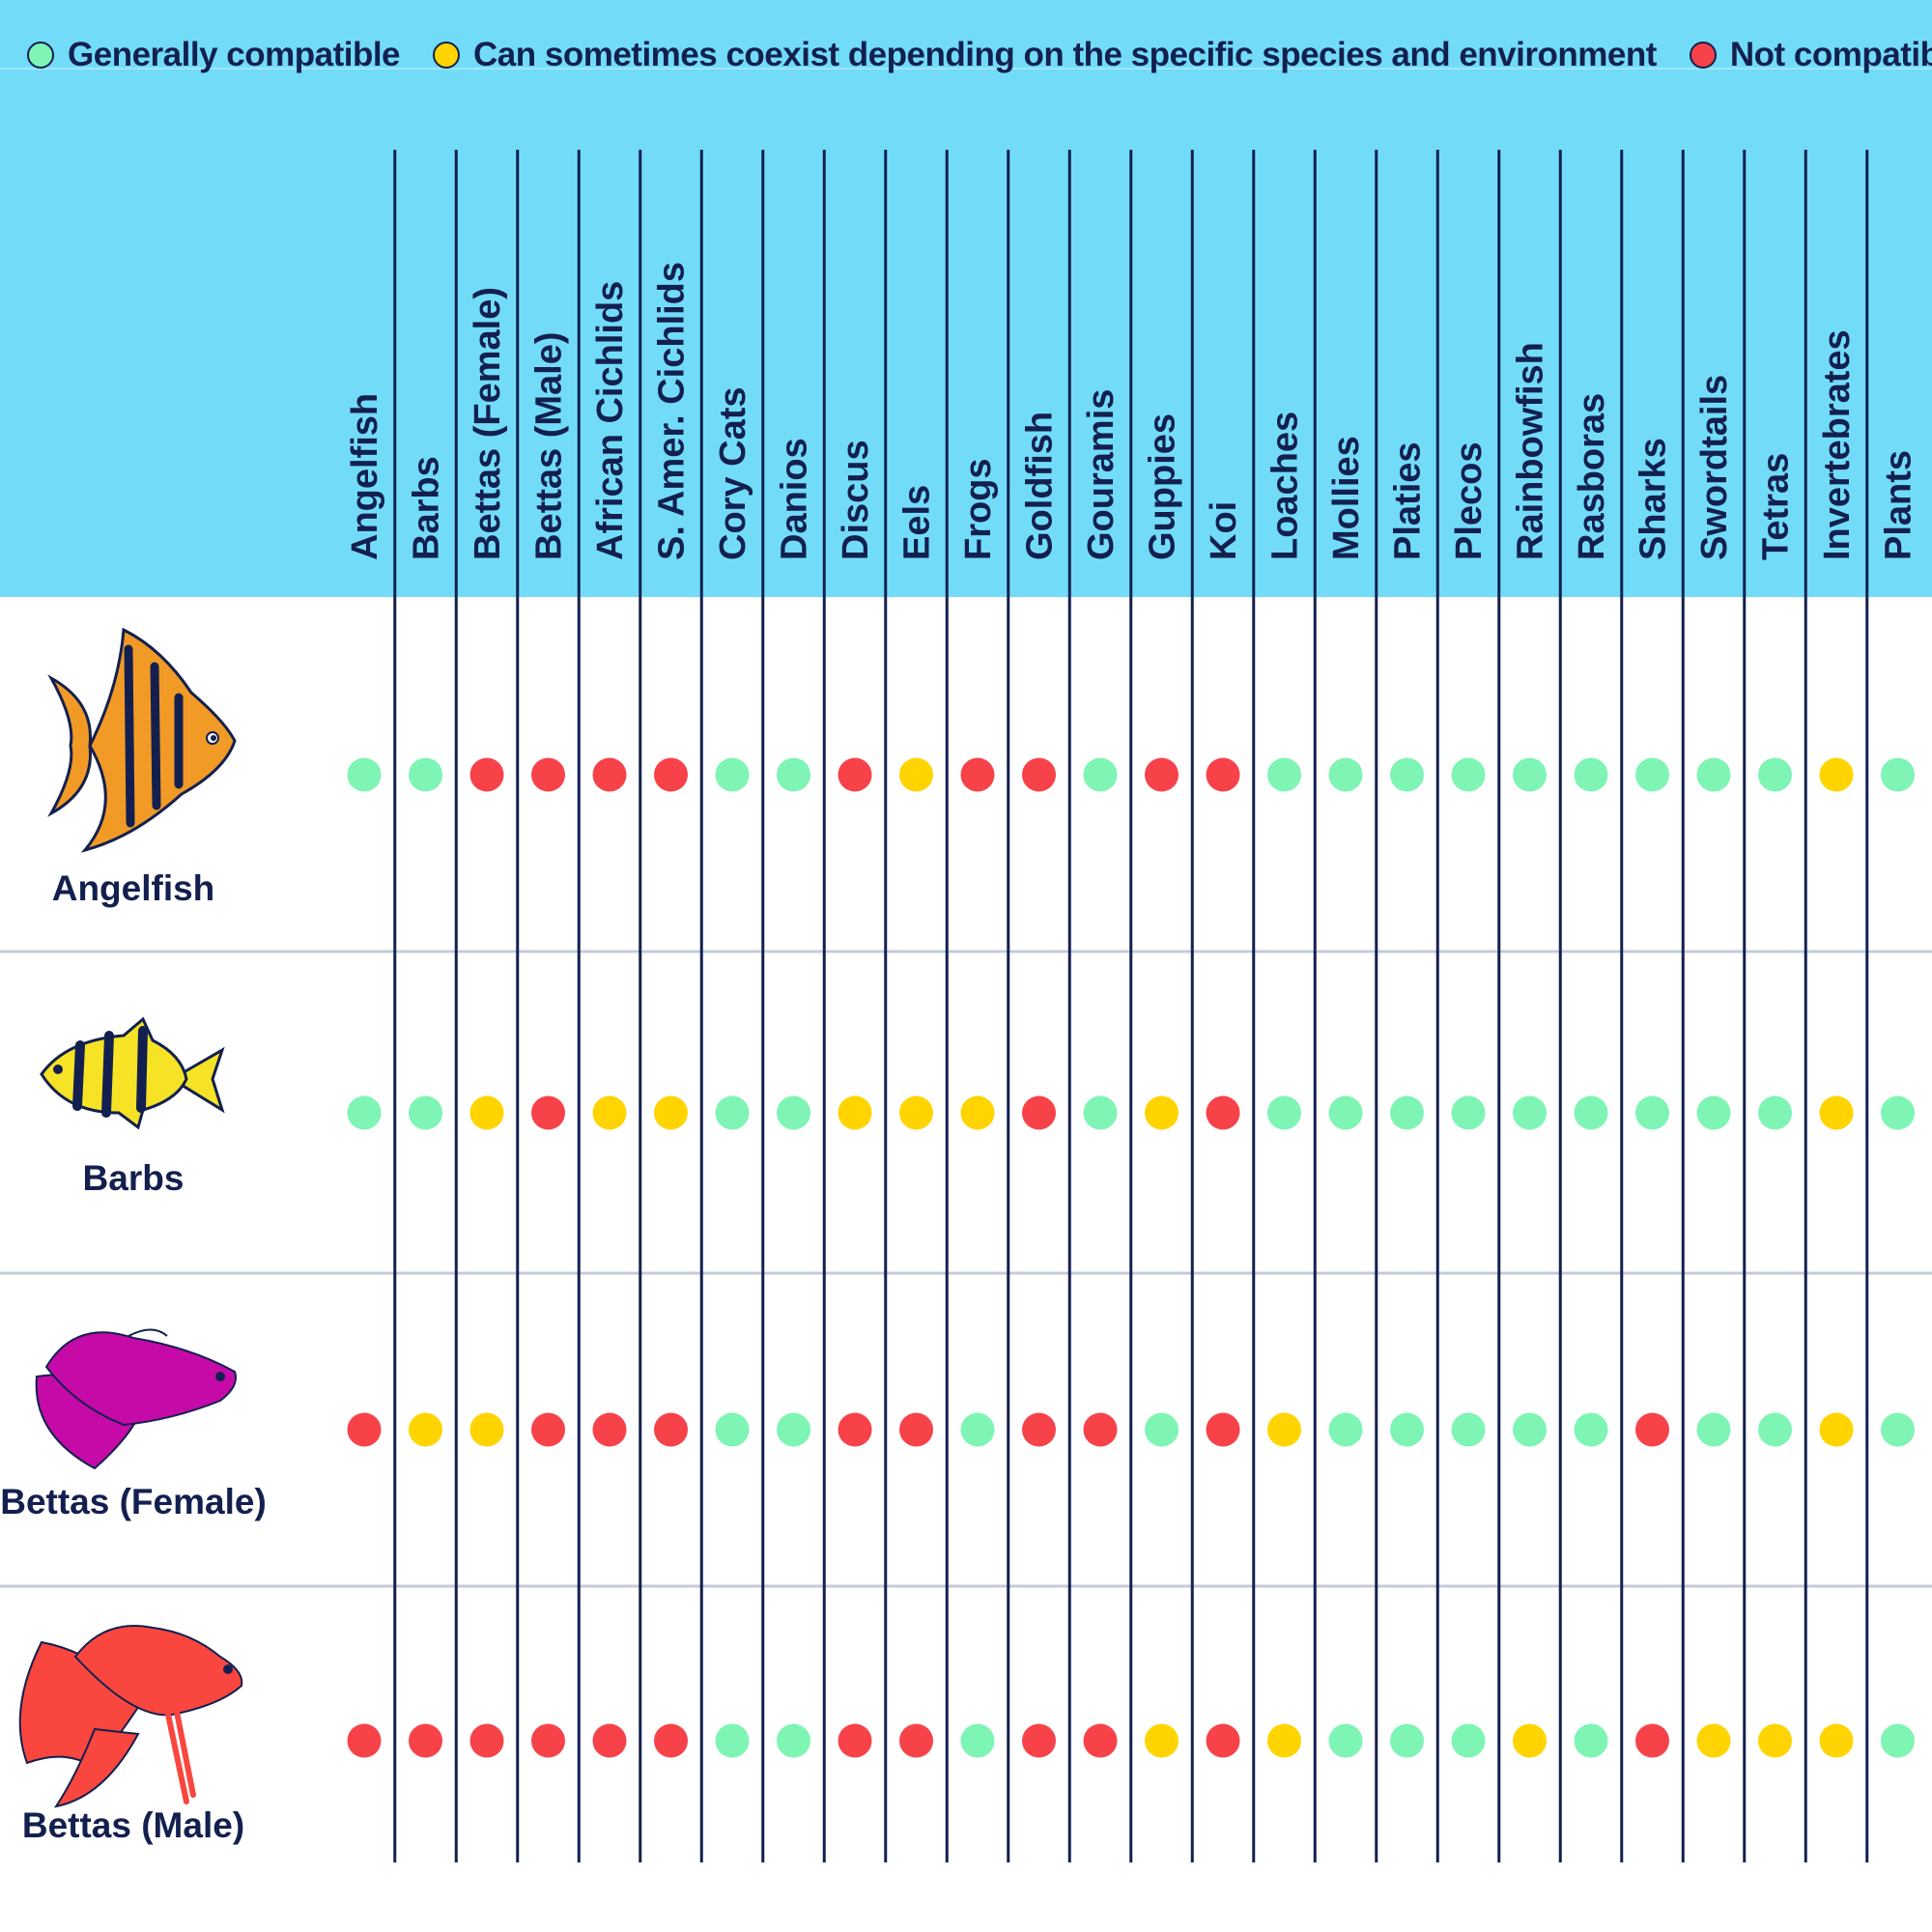 Image resolution: width=1932 pixels, height=1932 pixels. Describe the element at coordinates (1345, 1740) in the screenshot. I see `dot-bettas-male-mollies` at that location.